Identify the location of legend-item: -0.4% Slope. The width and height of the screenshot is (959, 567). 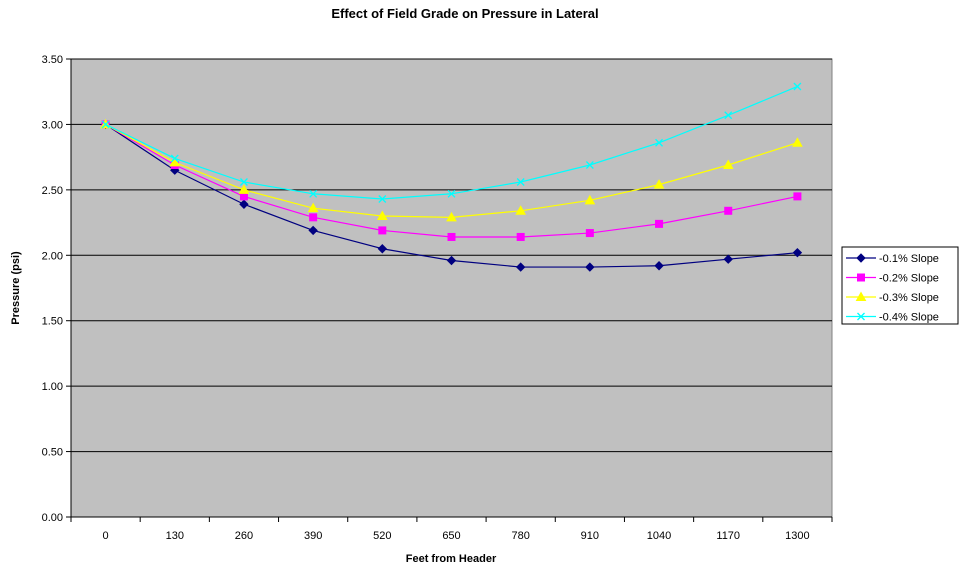
(892, 318).